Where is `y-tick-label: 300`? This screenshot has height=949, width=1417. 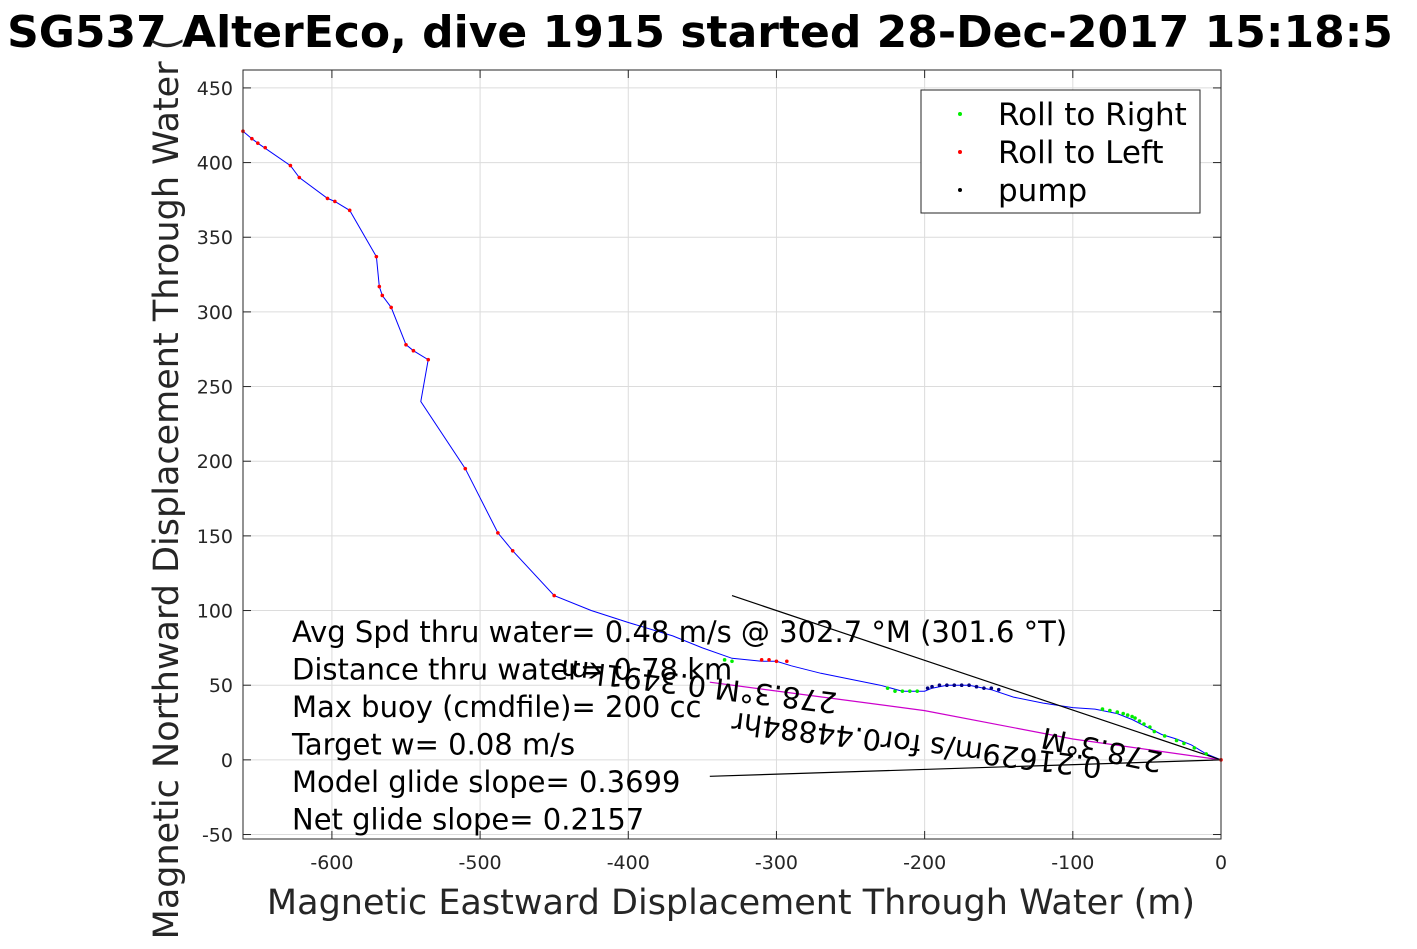 y-tick-label: 300 is located at coordinates (215, 313).